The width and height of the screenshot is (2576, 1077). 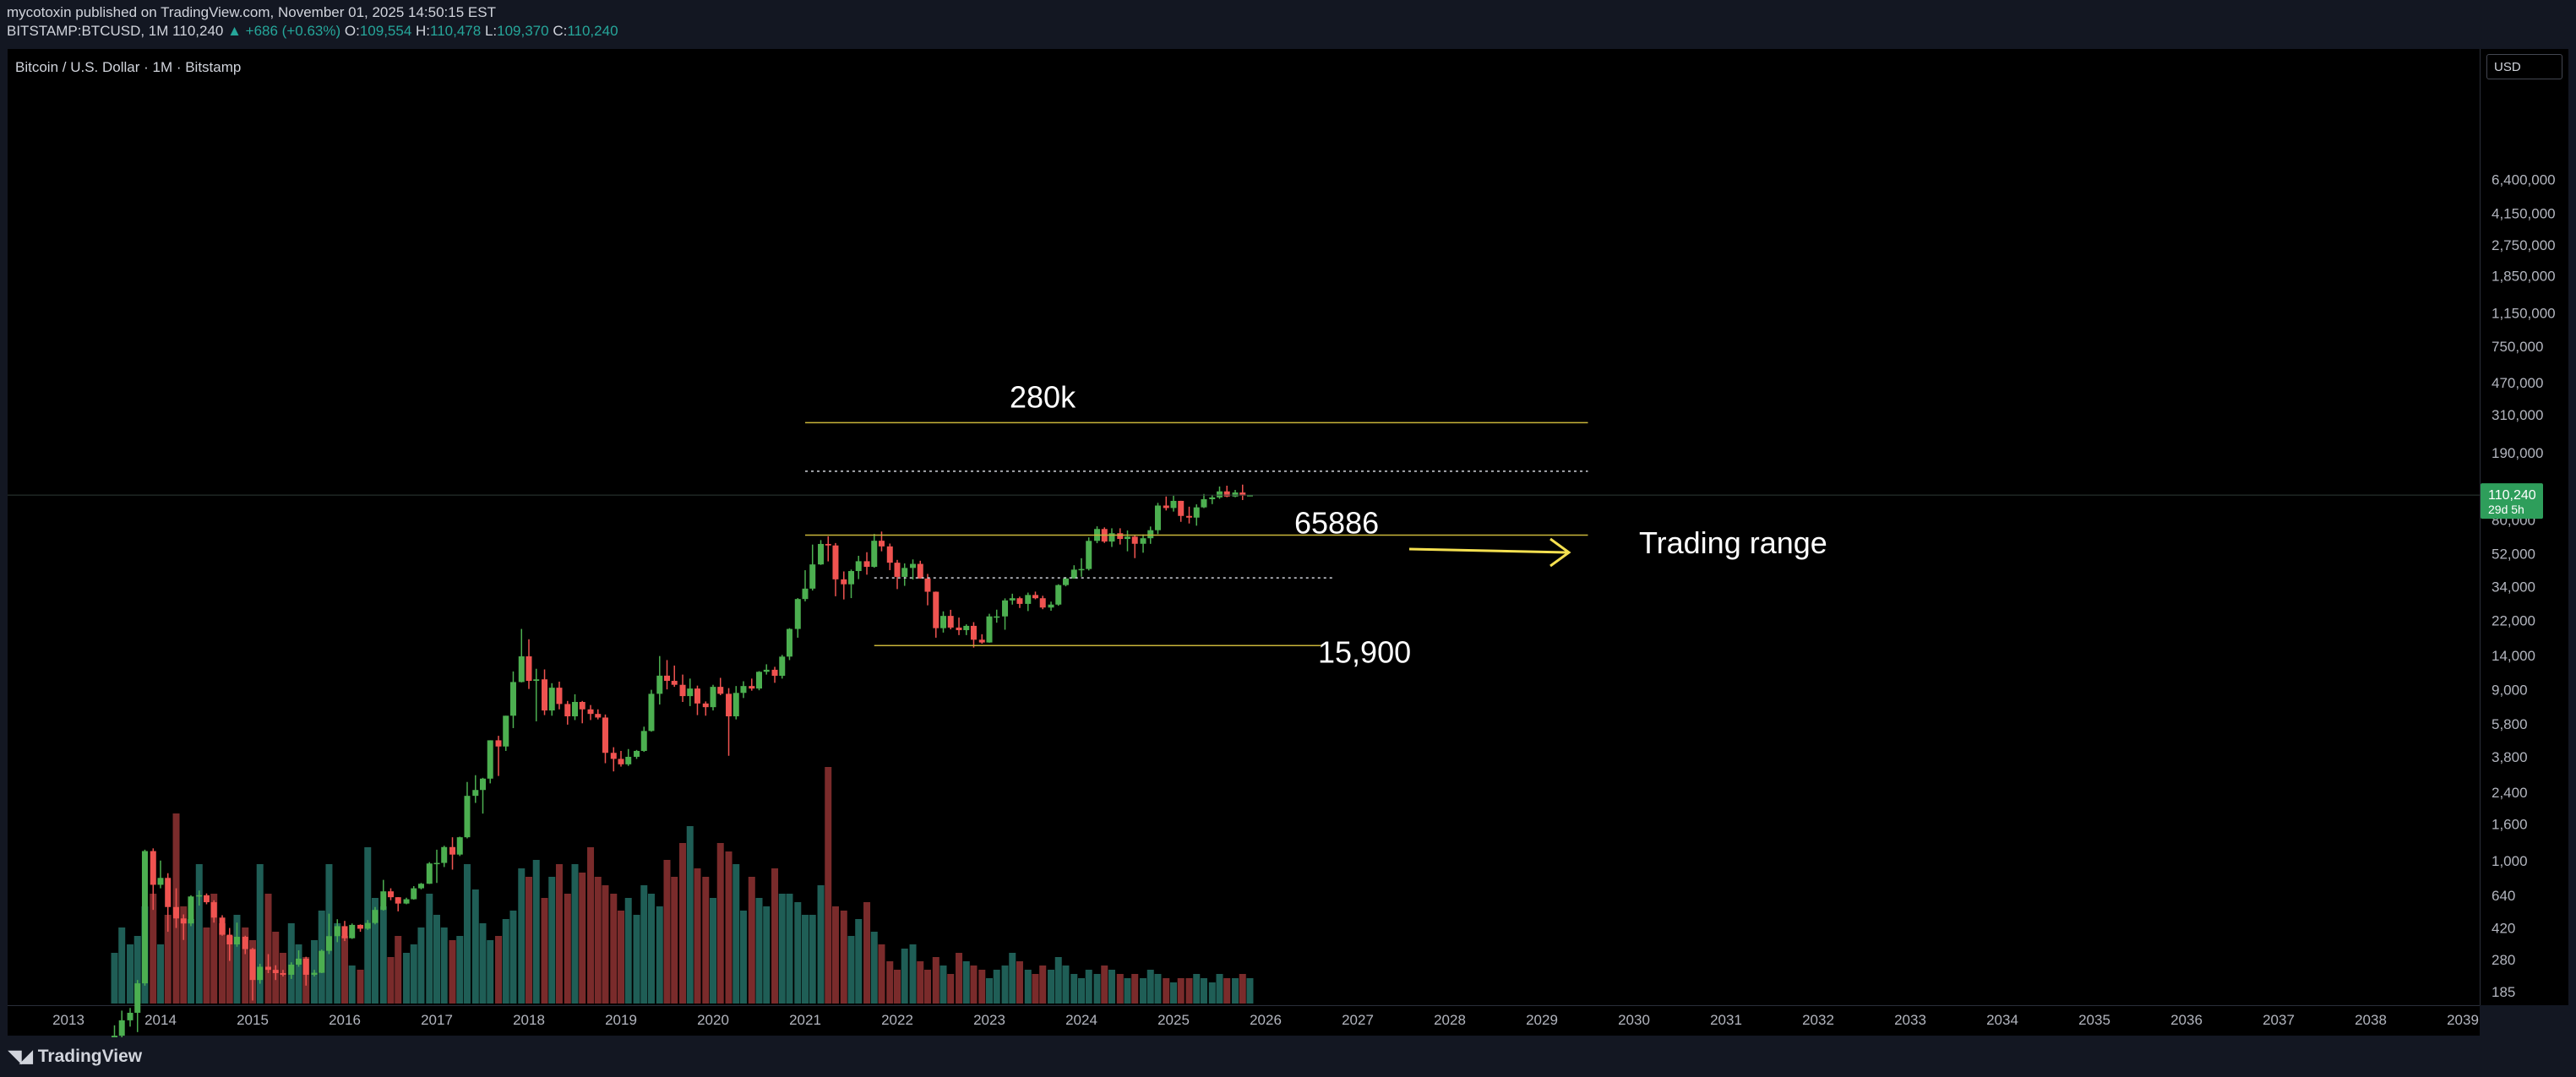 I want to click on price-tick-label: 1,000, so click(x=2510, y=861).